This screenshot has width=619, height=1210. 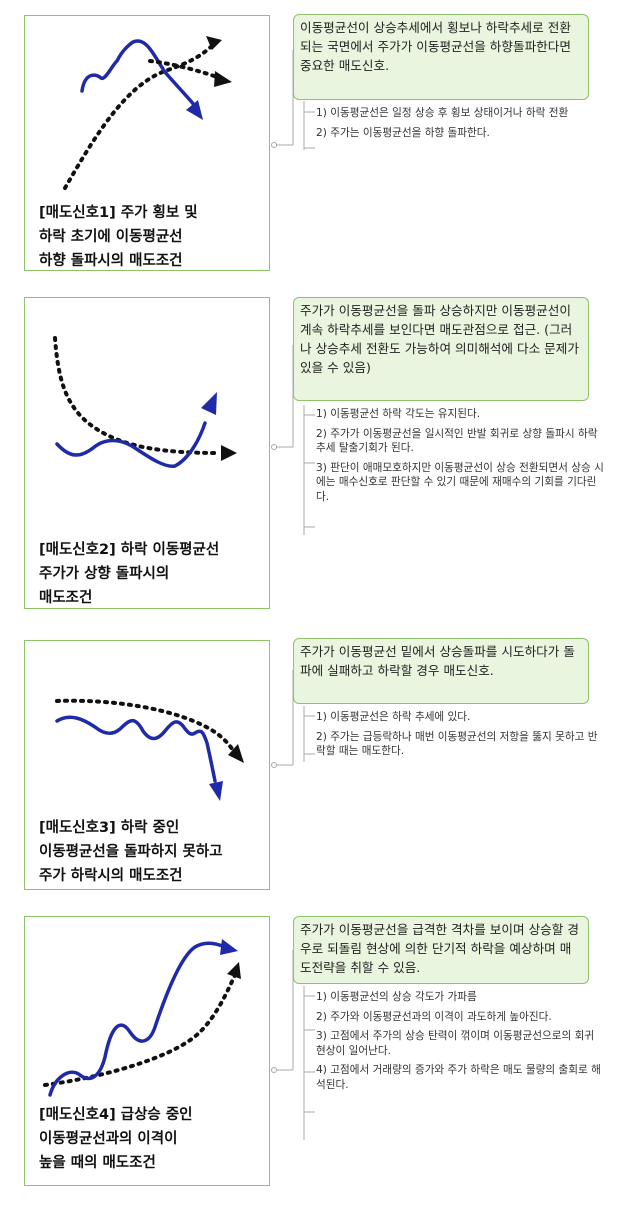 What do you see at coordinates (393, 717) in the screenshot?
I see `signal-item: 1) 이동평균선은 하락 추세에 있다.` at bounding box center [393, 717].